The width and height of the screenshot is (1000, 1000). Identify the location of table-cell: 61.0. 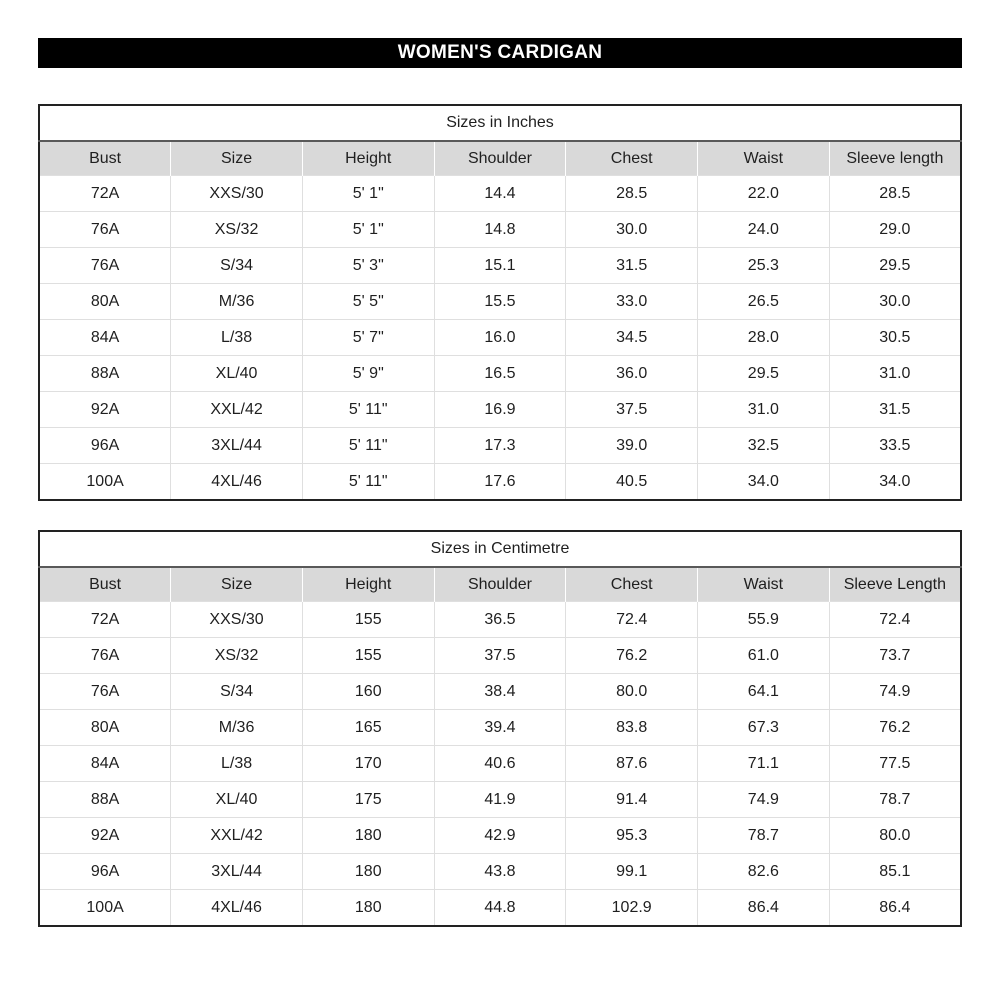
(763, 655).